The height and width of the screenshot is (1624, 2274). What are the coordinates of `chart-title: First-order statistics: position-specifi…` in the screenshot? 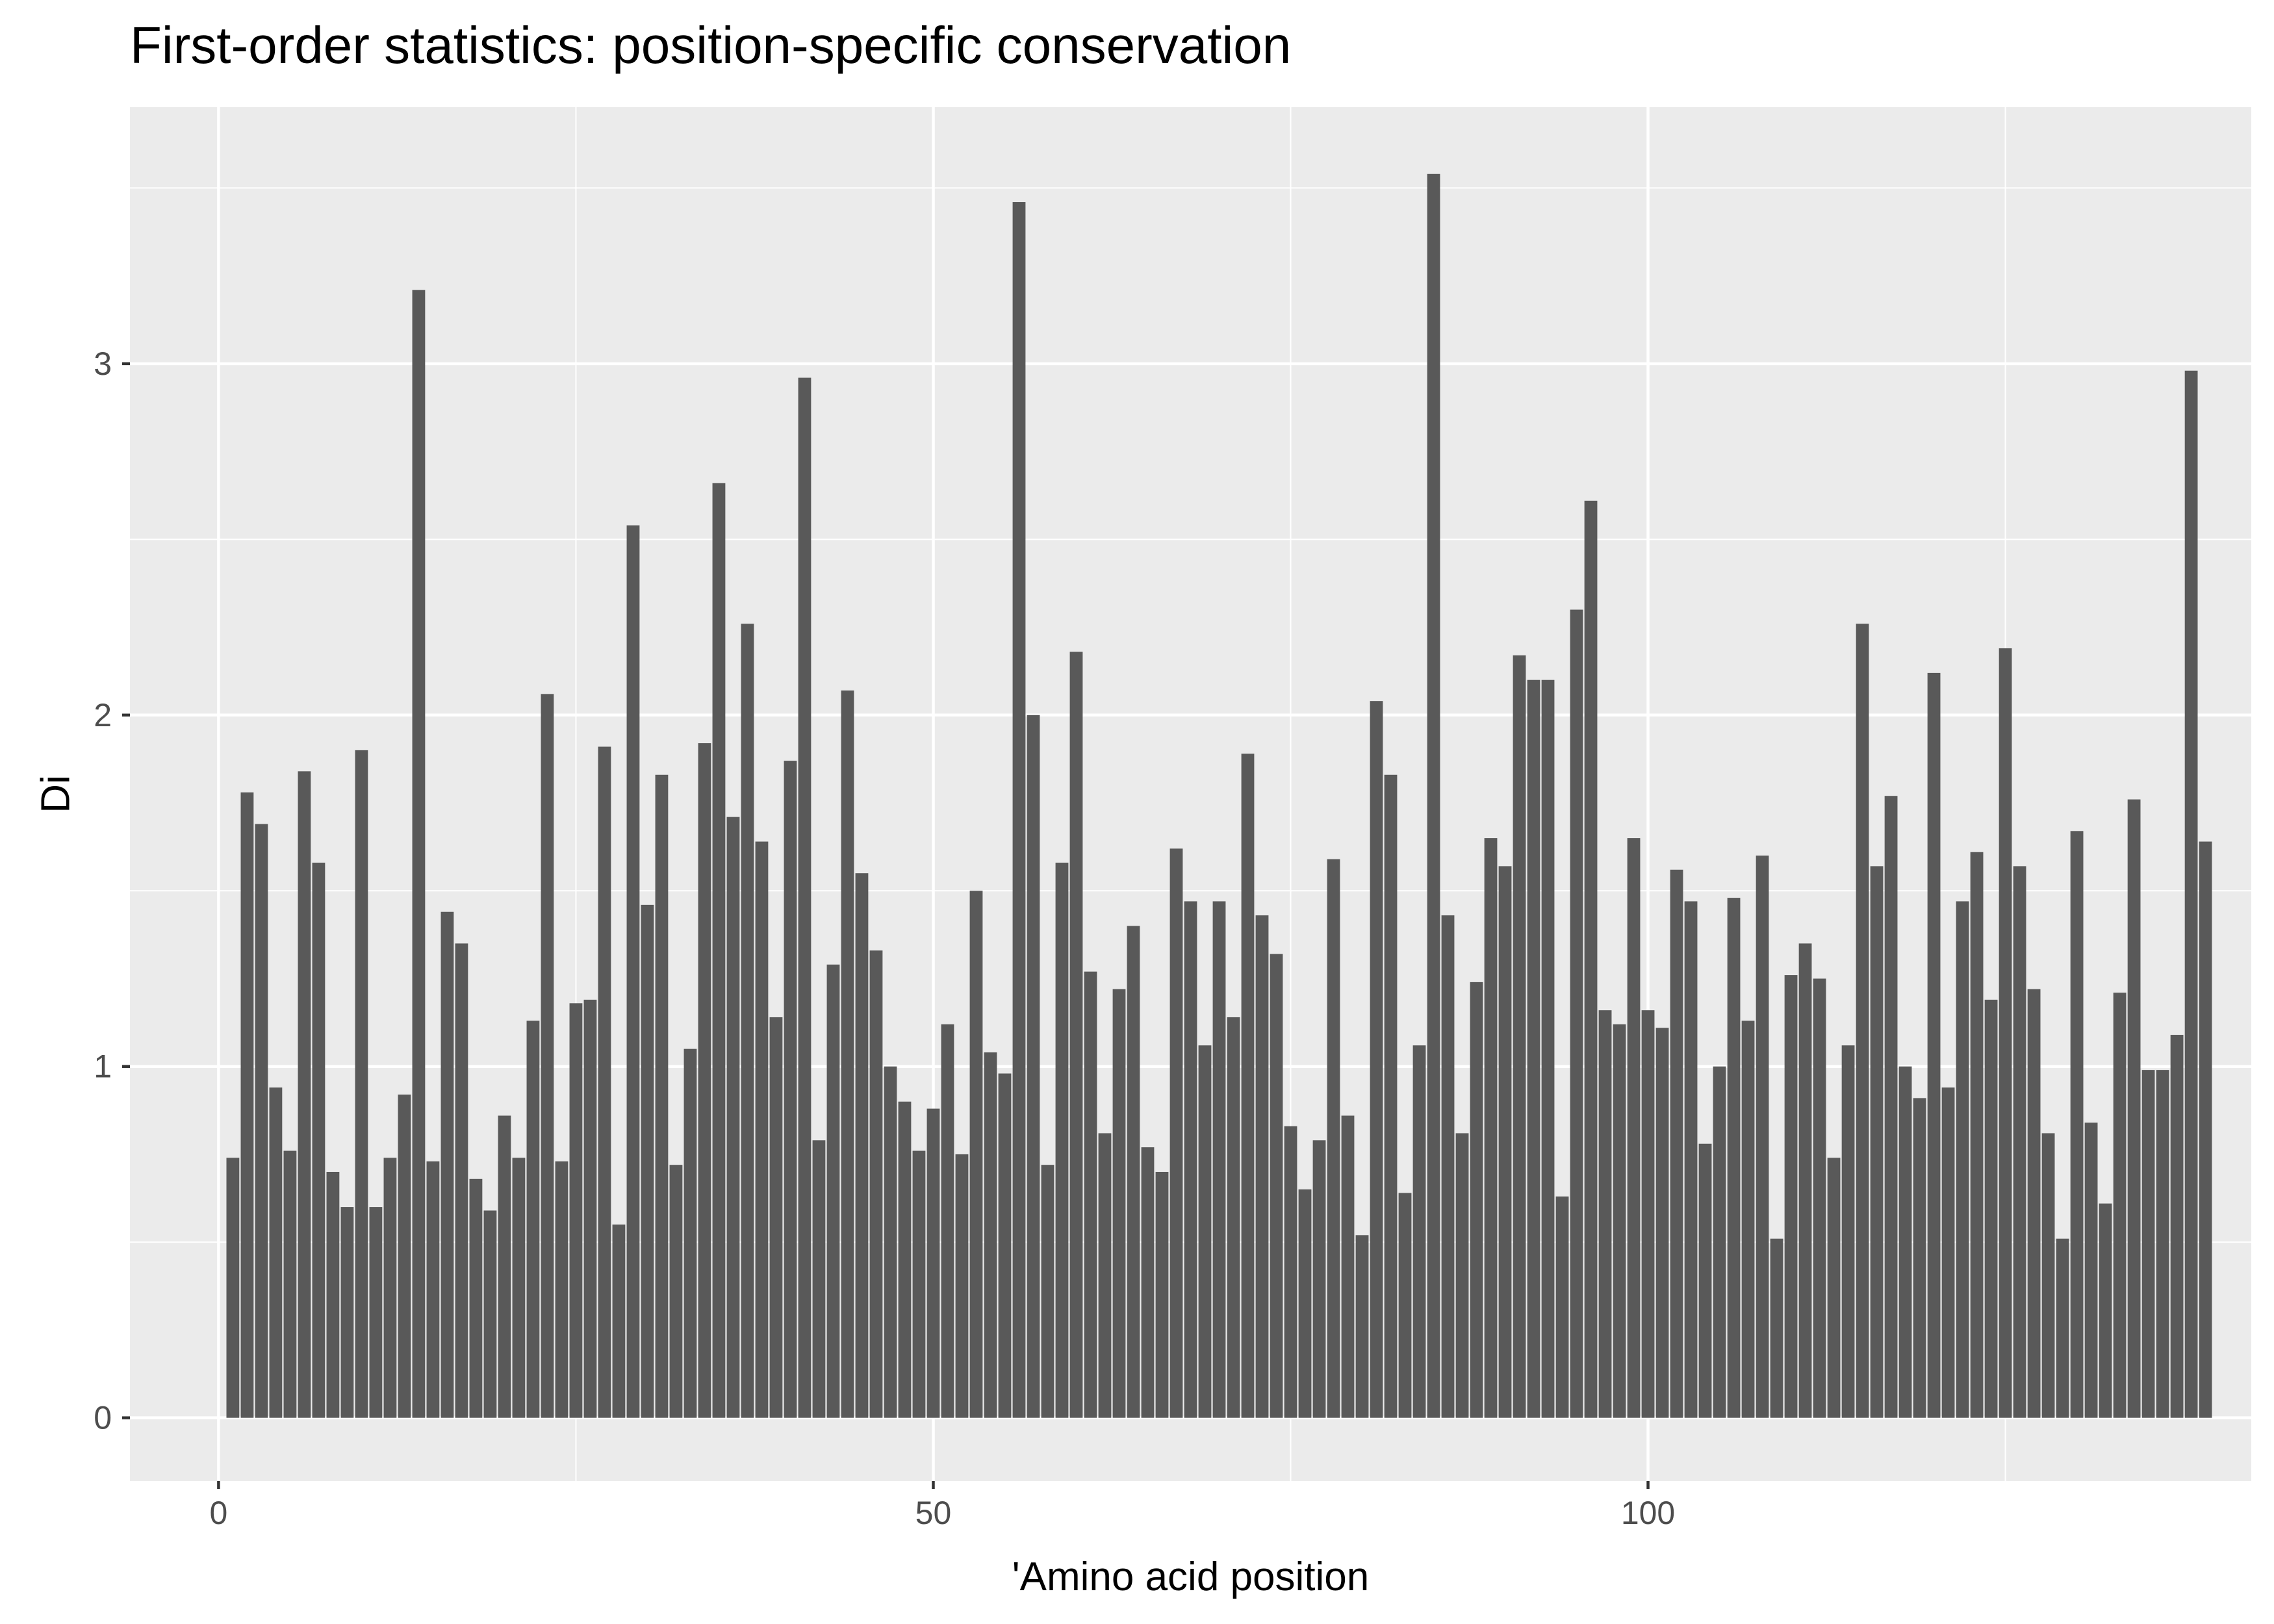 It's located at (711, 45).